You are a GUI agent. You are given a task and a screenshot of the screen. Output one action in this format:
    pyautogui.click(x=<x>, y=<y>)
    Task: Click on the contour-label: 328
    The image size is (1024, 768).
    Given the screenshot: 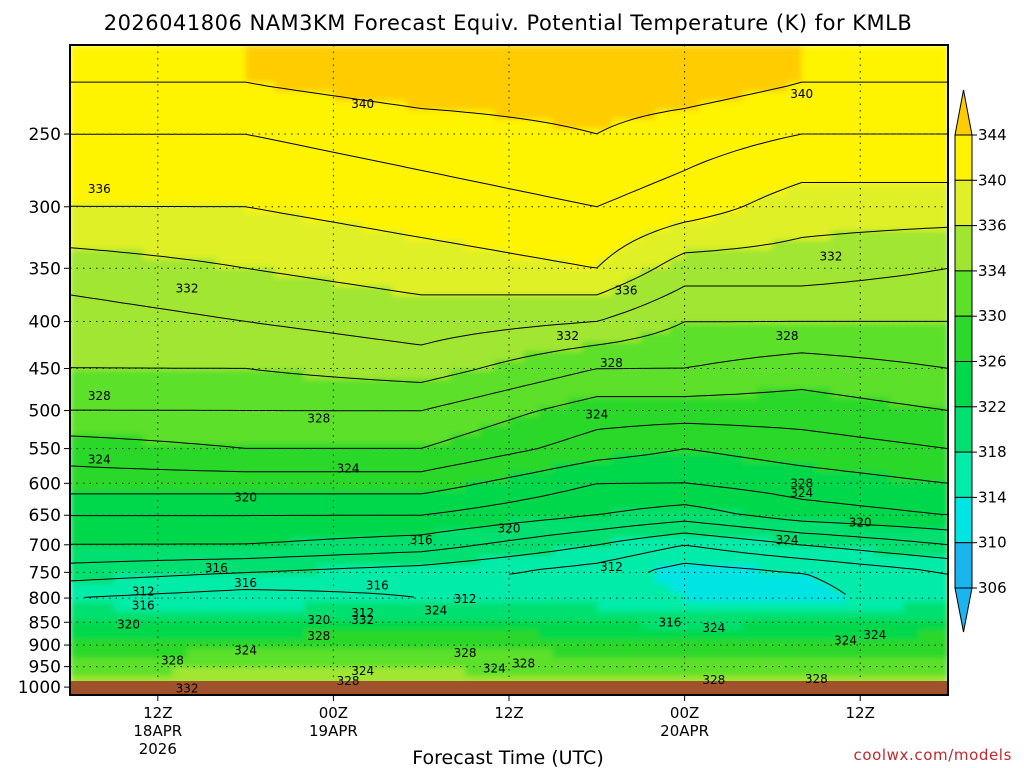 What is the action you would take?
    pyautogui.click(x=348, y=681)
    